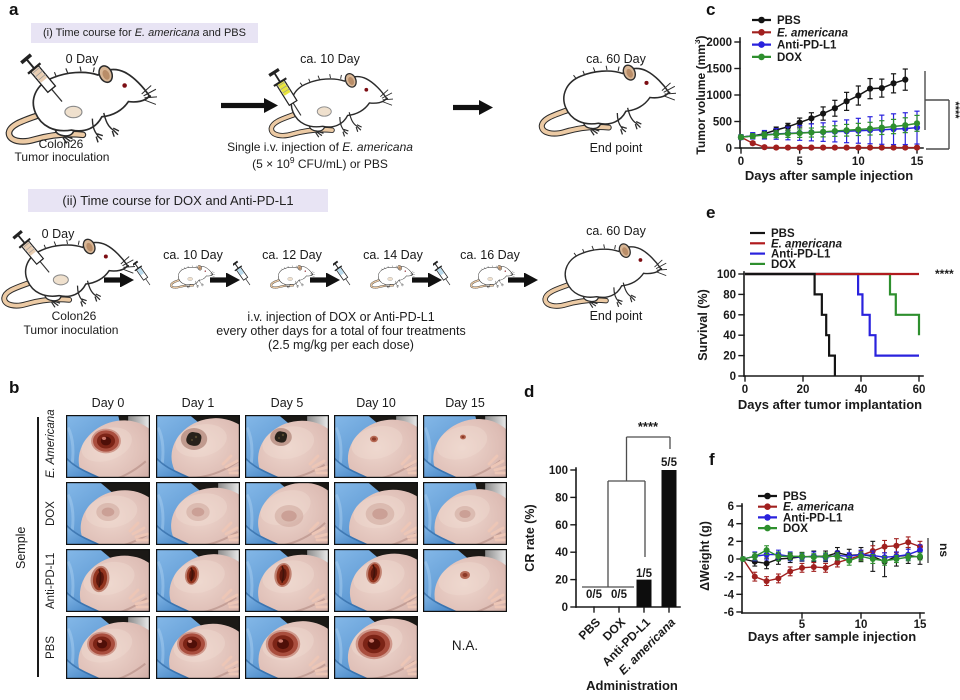 This screenshot has height=700, width=960. I want to click on stage-0day-label-i: 0 Day, so click(82, 59).